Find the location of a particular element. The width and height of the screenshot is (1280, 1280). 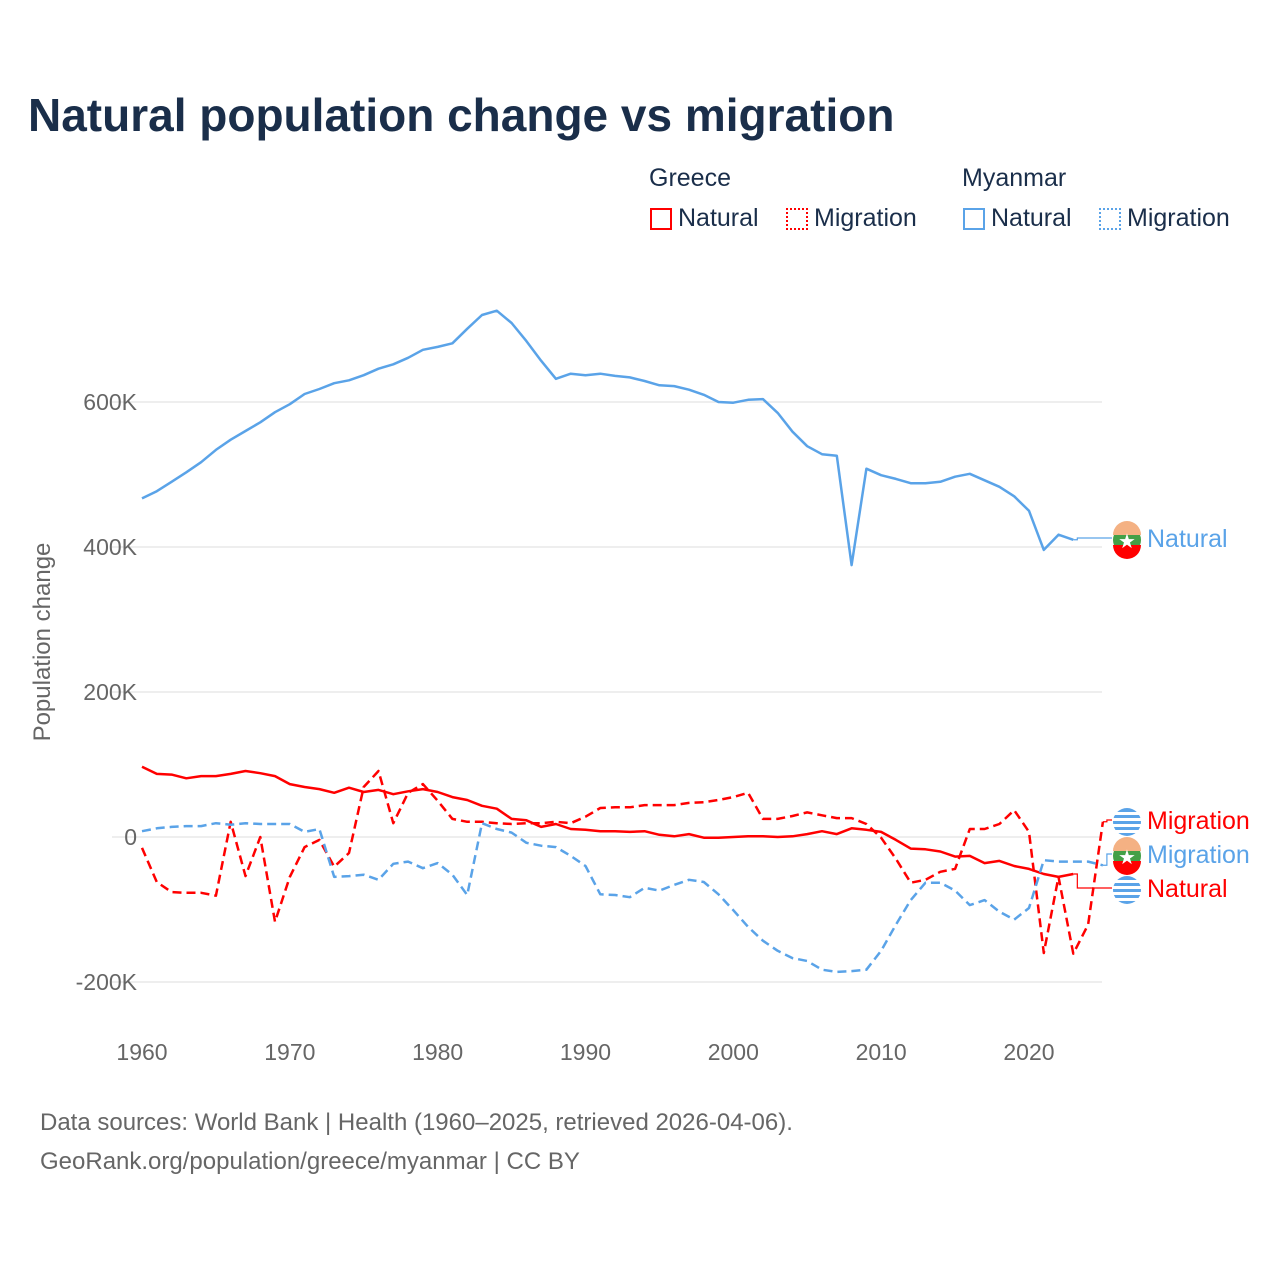

legend-group-greece: Greece is located at coordinates (690, 178).